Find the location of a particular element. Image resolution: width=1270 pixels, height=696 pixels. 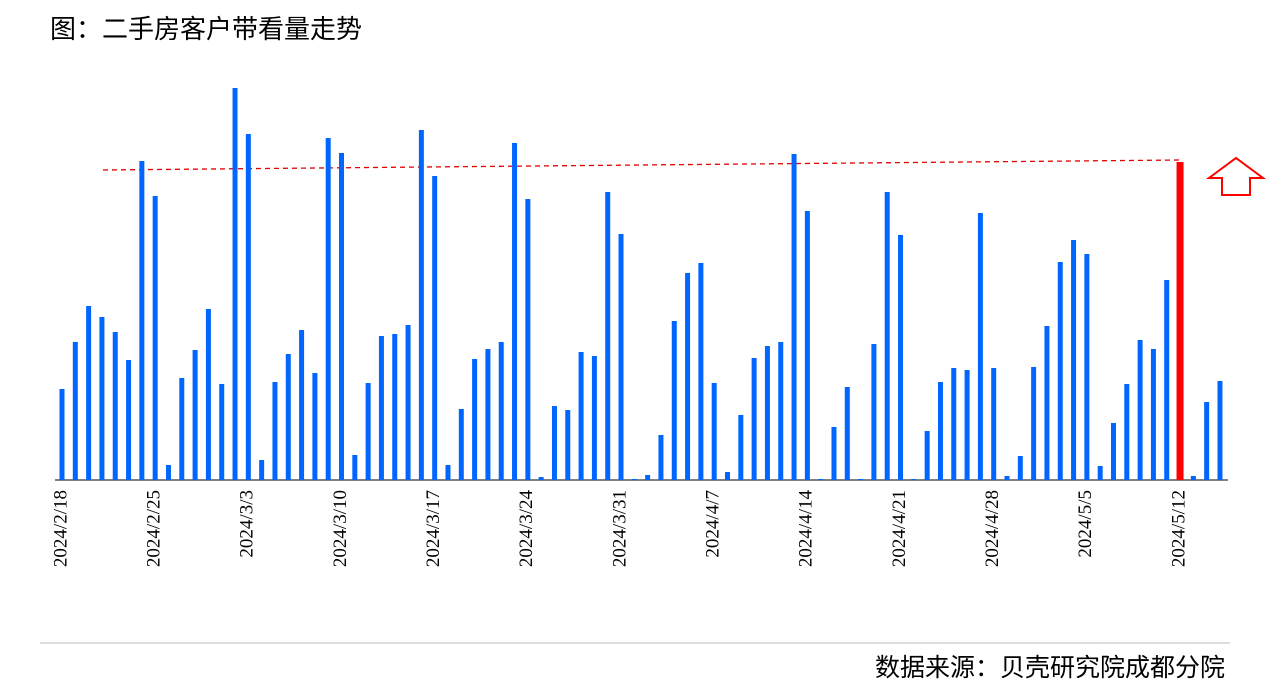

x-tick-label: 2024/2/25 is located at coordinates (154, 528).